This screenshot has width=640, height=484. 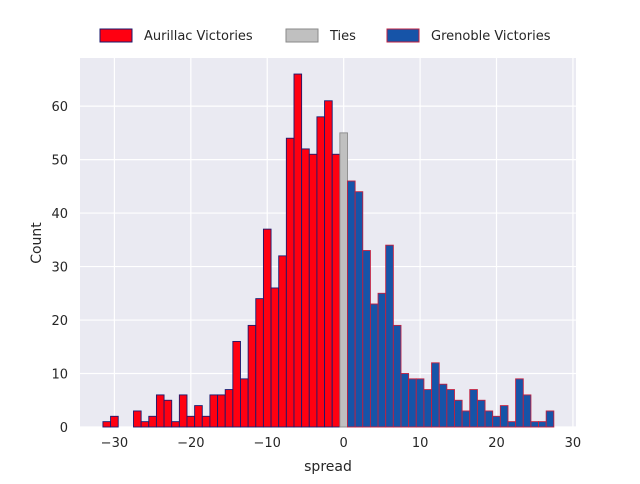 What do you see at coordinates (325, 36) in the screenshot?
I see `legend: Aurillac Victories Ties Grenoble Victories` at bounding box center [325, 36].